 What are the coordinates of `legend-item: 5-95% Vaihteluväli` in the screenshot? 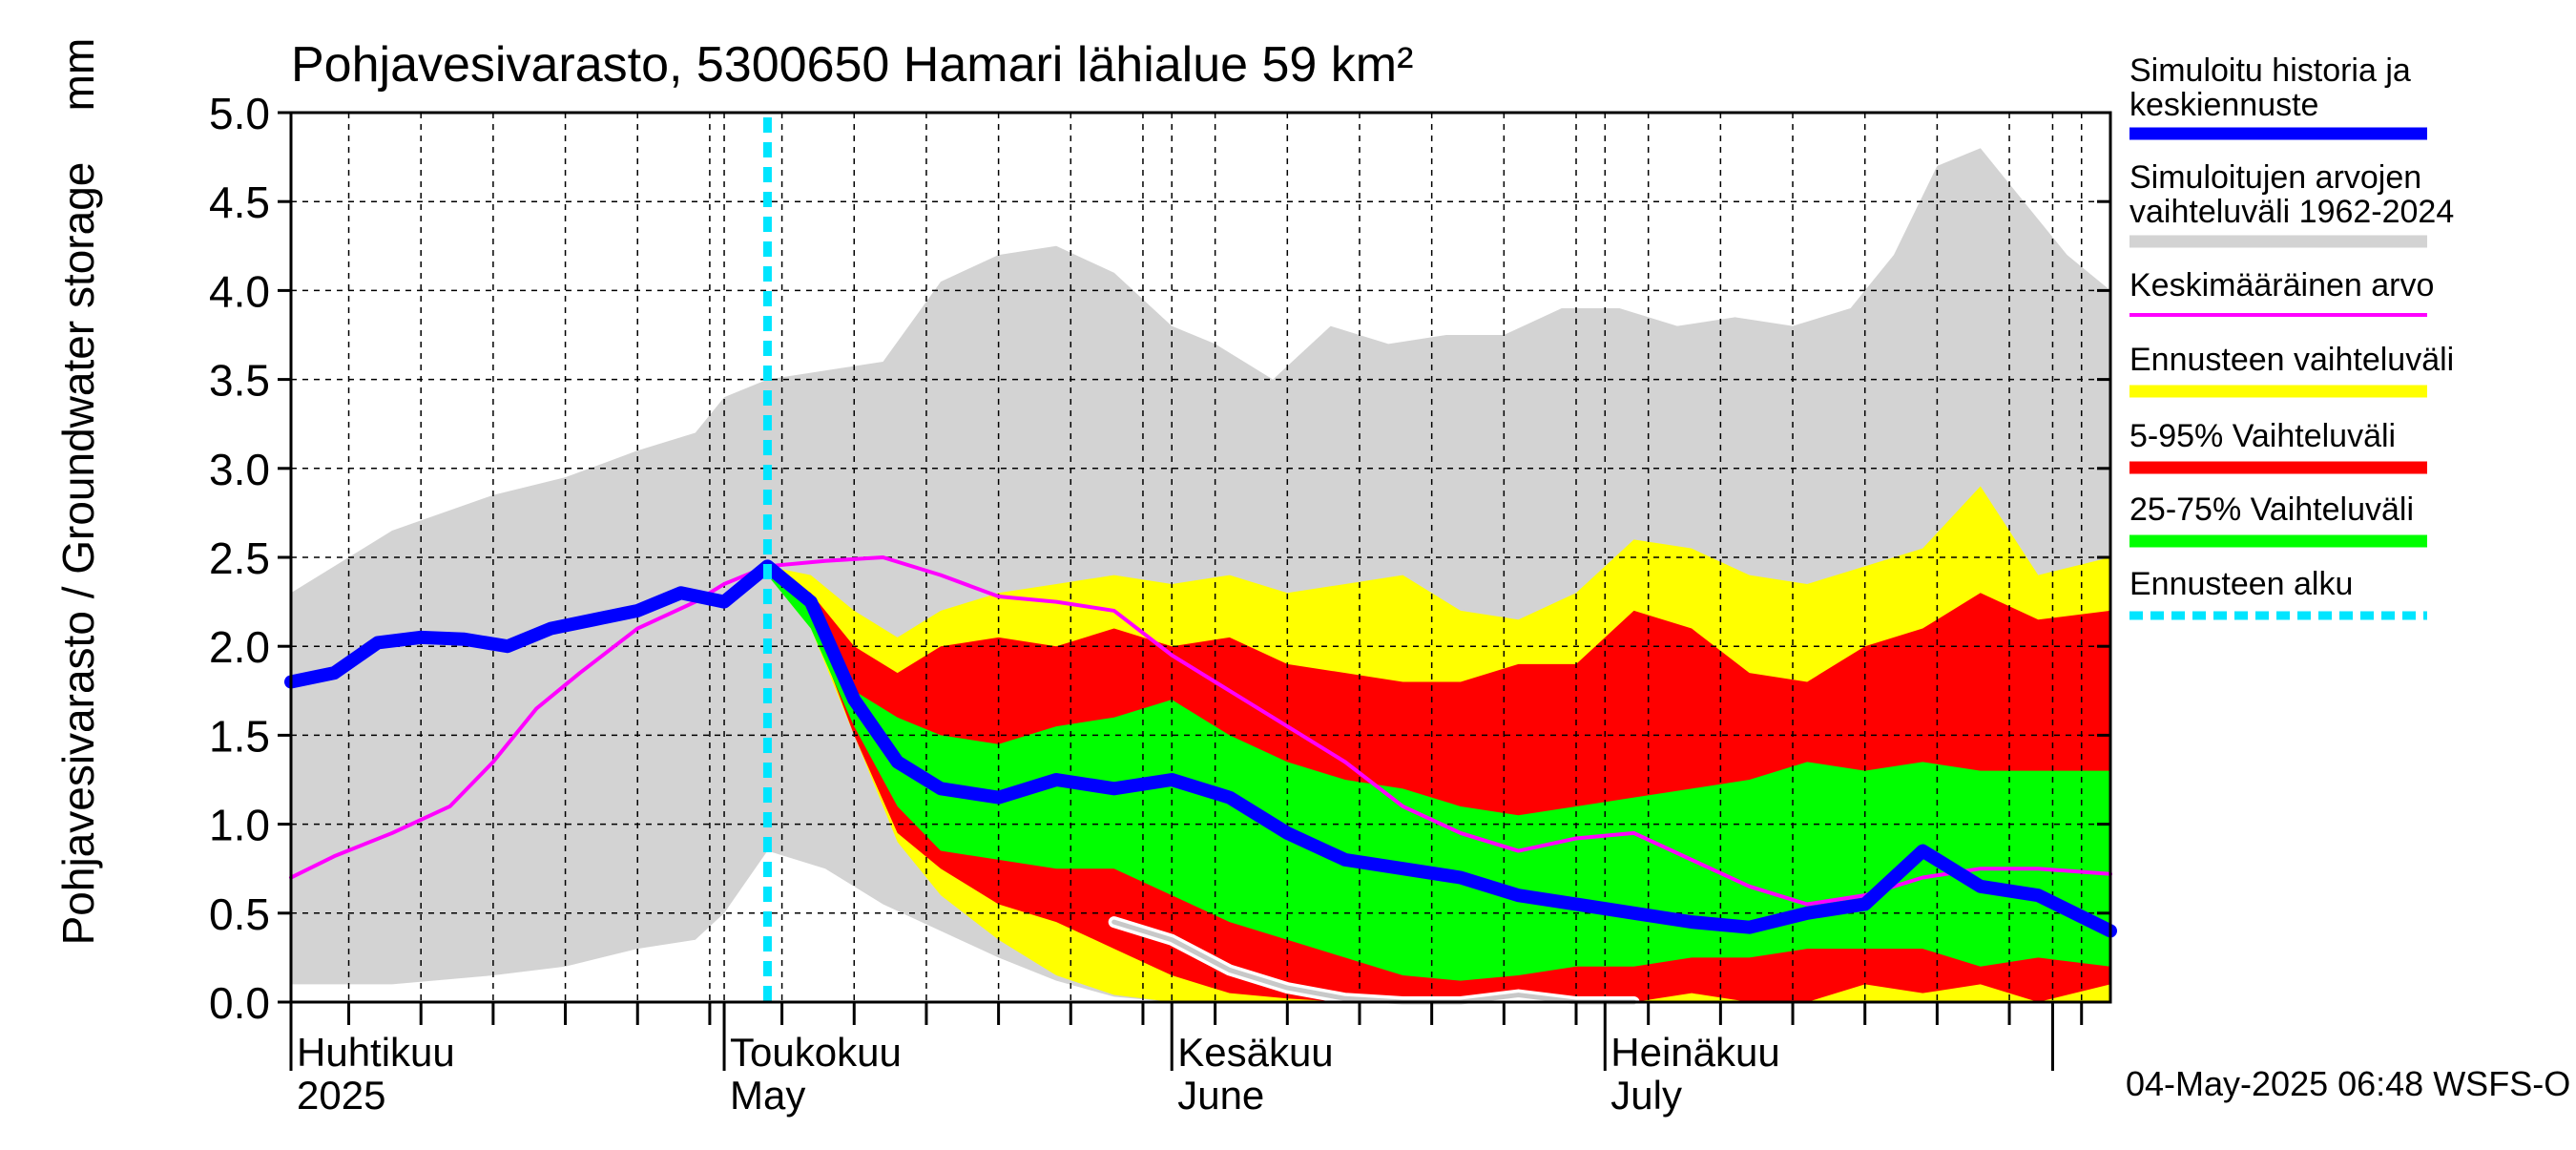 It's located at (2278, 446).